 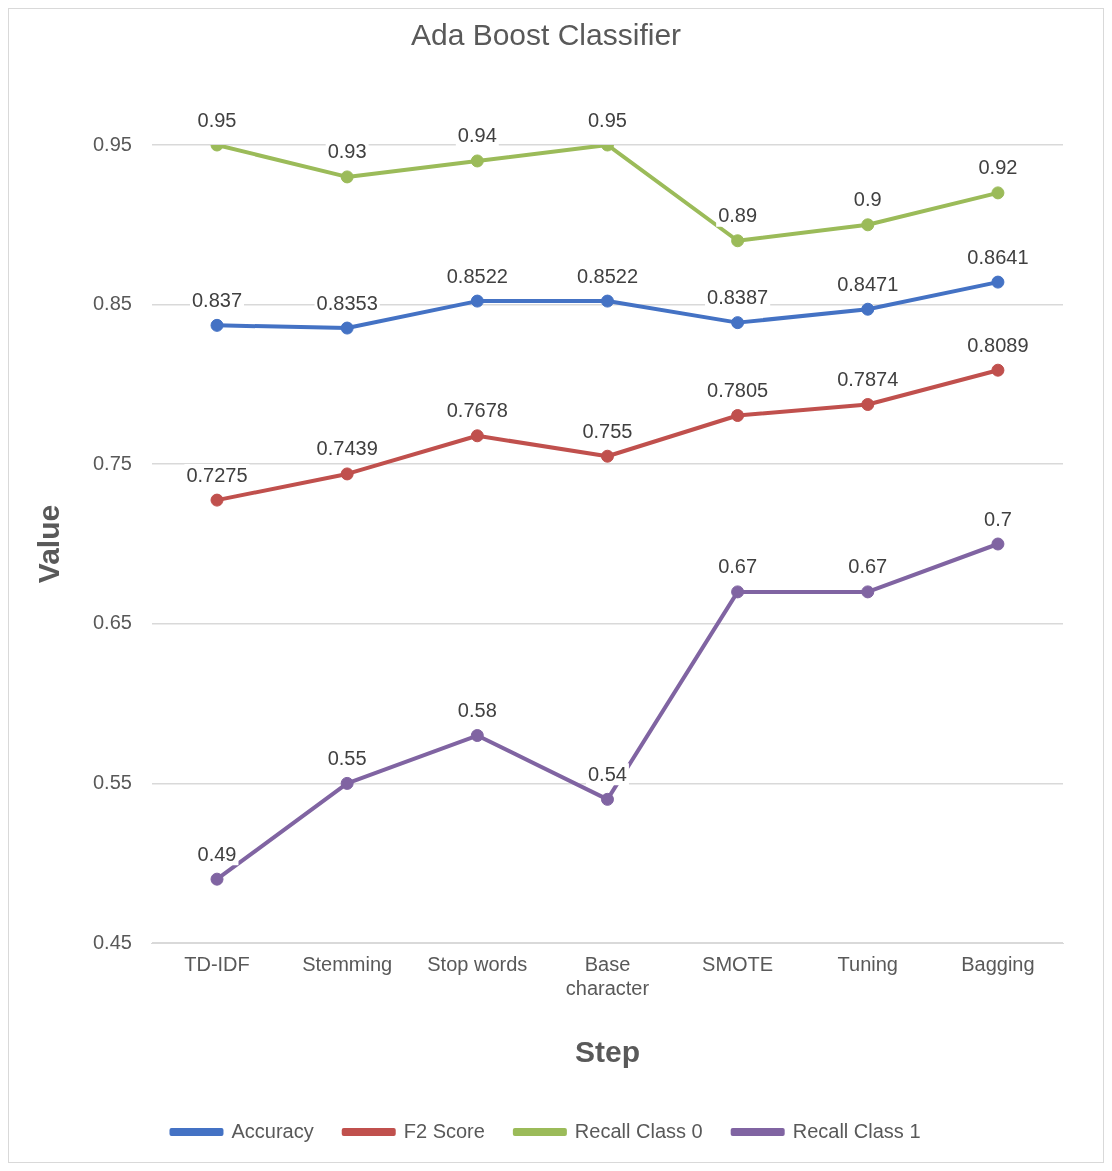 I want to click on x-tick-label: Stemming, so click(x=347, y=963).